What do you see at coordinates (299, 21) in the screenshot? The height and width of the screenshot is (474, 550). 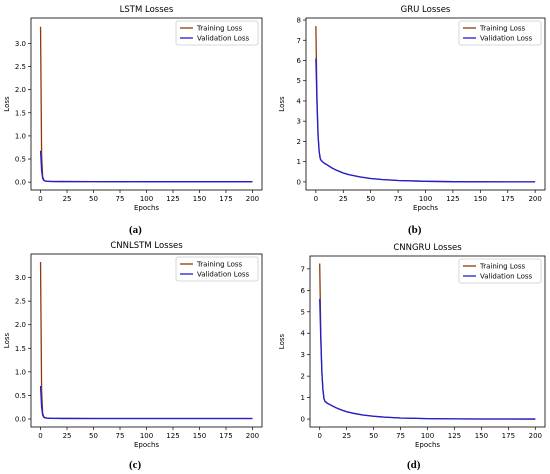 I see `y-tick-label: 8` at bounding box center [299, 21].